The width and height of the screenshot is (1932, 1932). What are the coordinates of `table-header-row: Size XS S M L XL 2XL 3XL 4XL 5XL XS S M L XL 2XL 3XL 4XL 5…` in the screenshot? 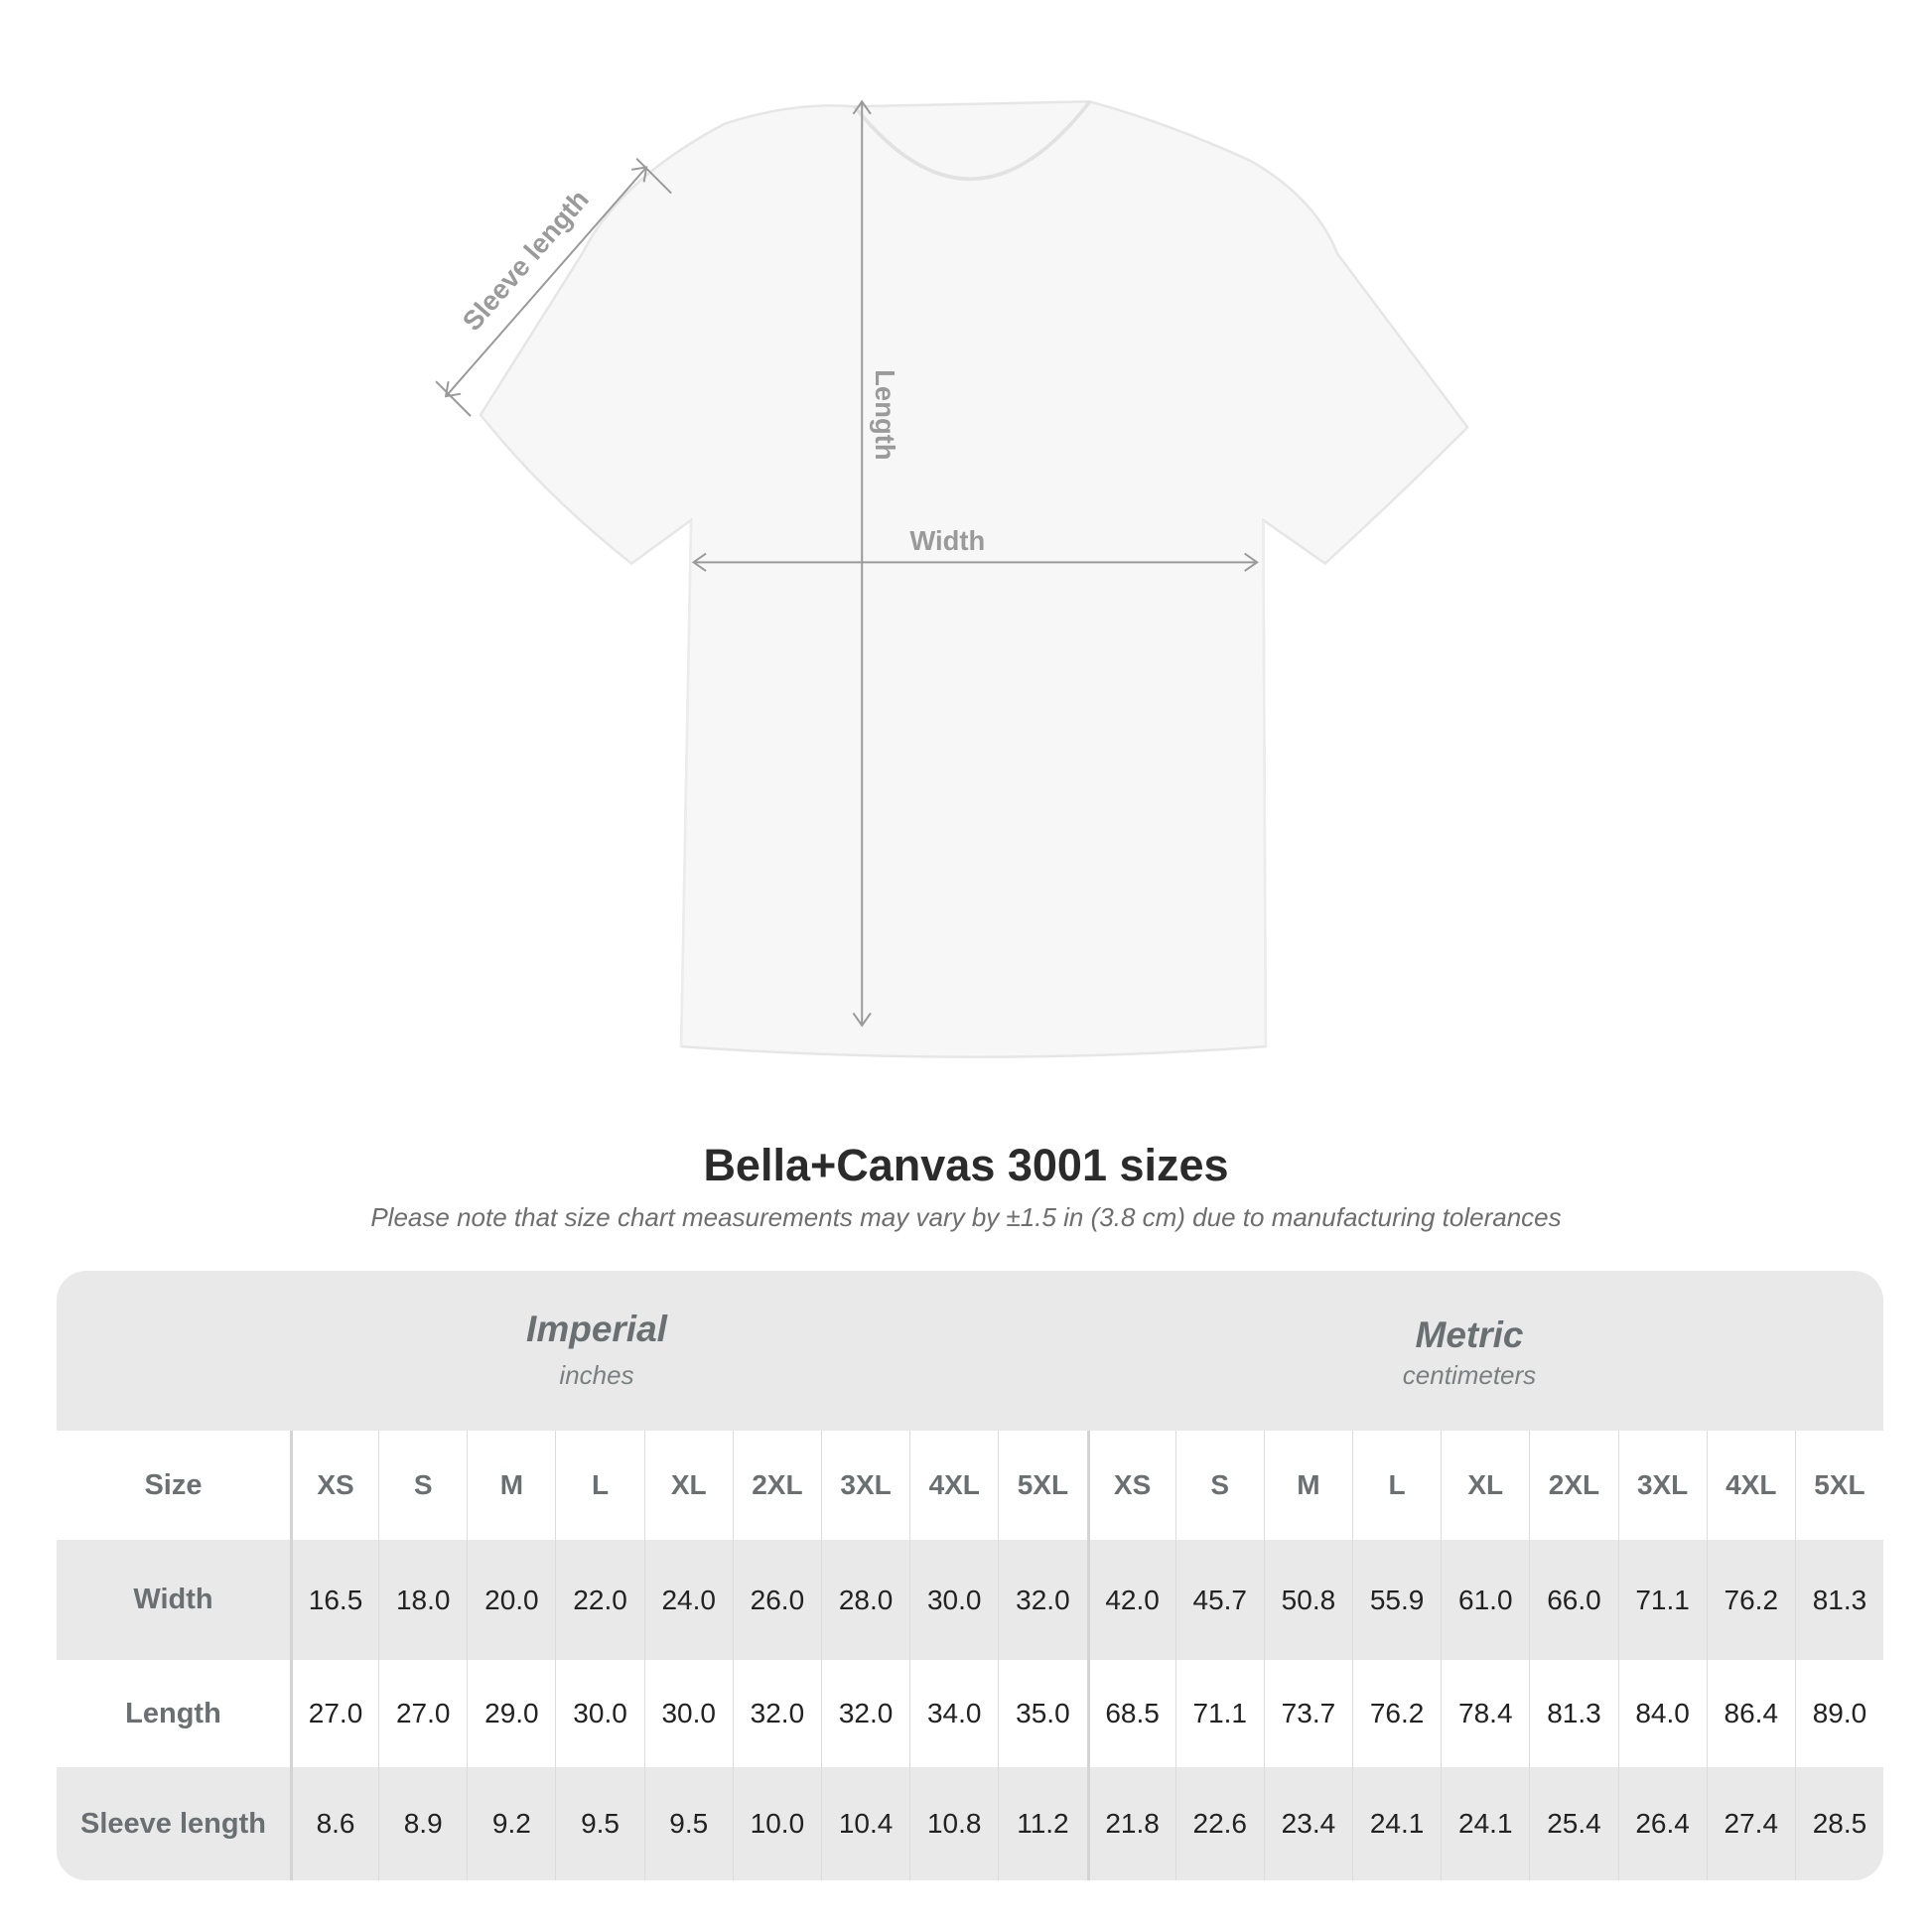 It's located at (970, 1486).